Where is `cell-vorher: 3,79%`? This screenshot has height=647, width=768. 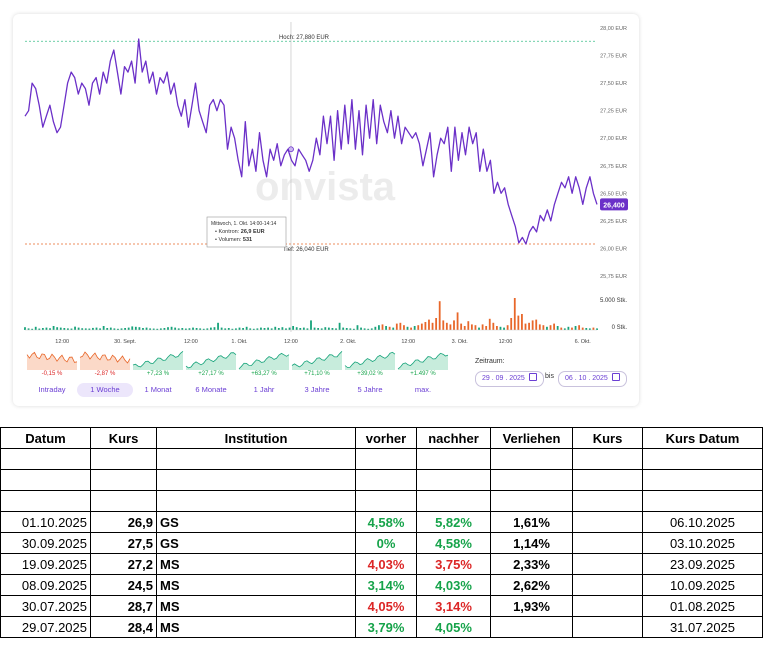 cell-vorher: 3,79% is located at coordinates (386, 627).